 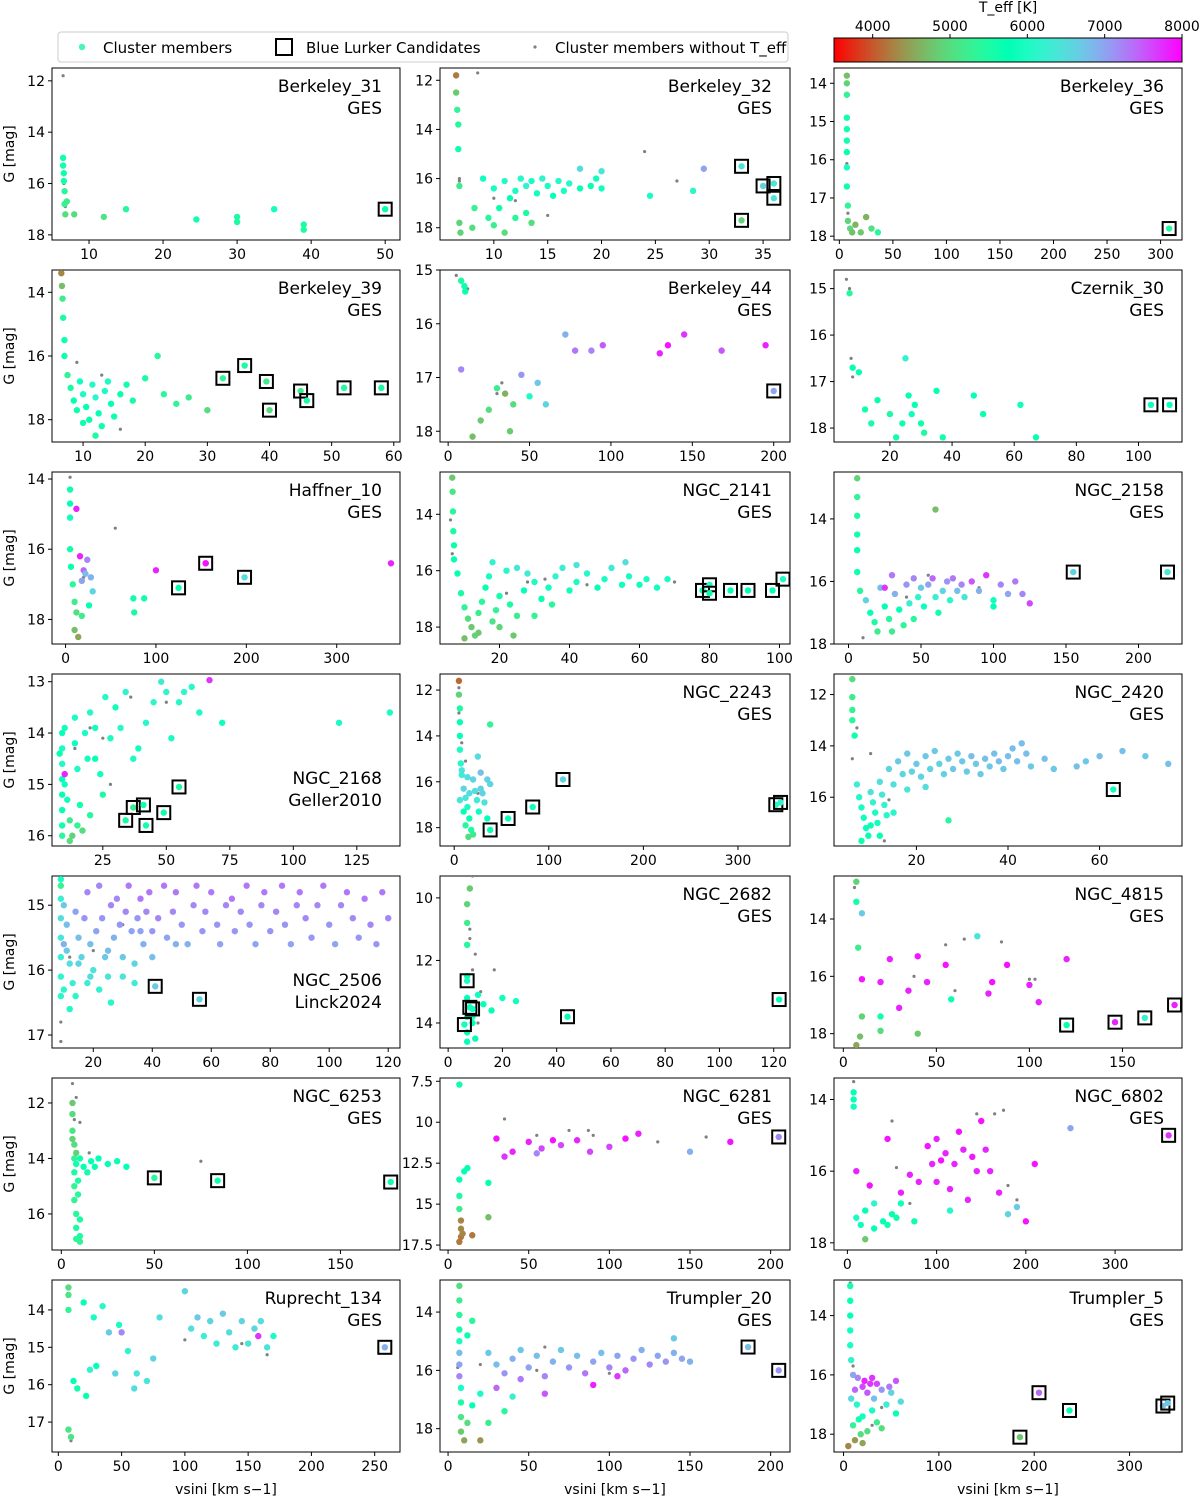 What do you see at coordinates (340, 1265) in the screenshot?
I see `x-tick-label: 150` at bounding box center [340, 1265].